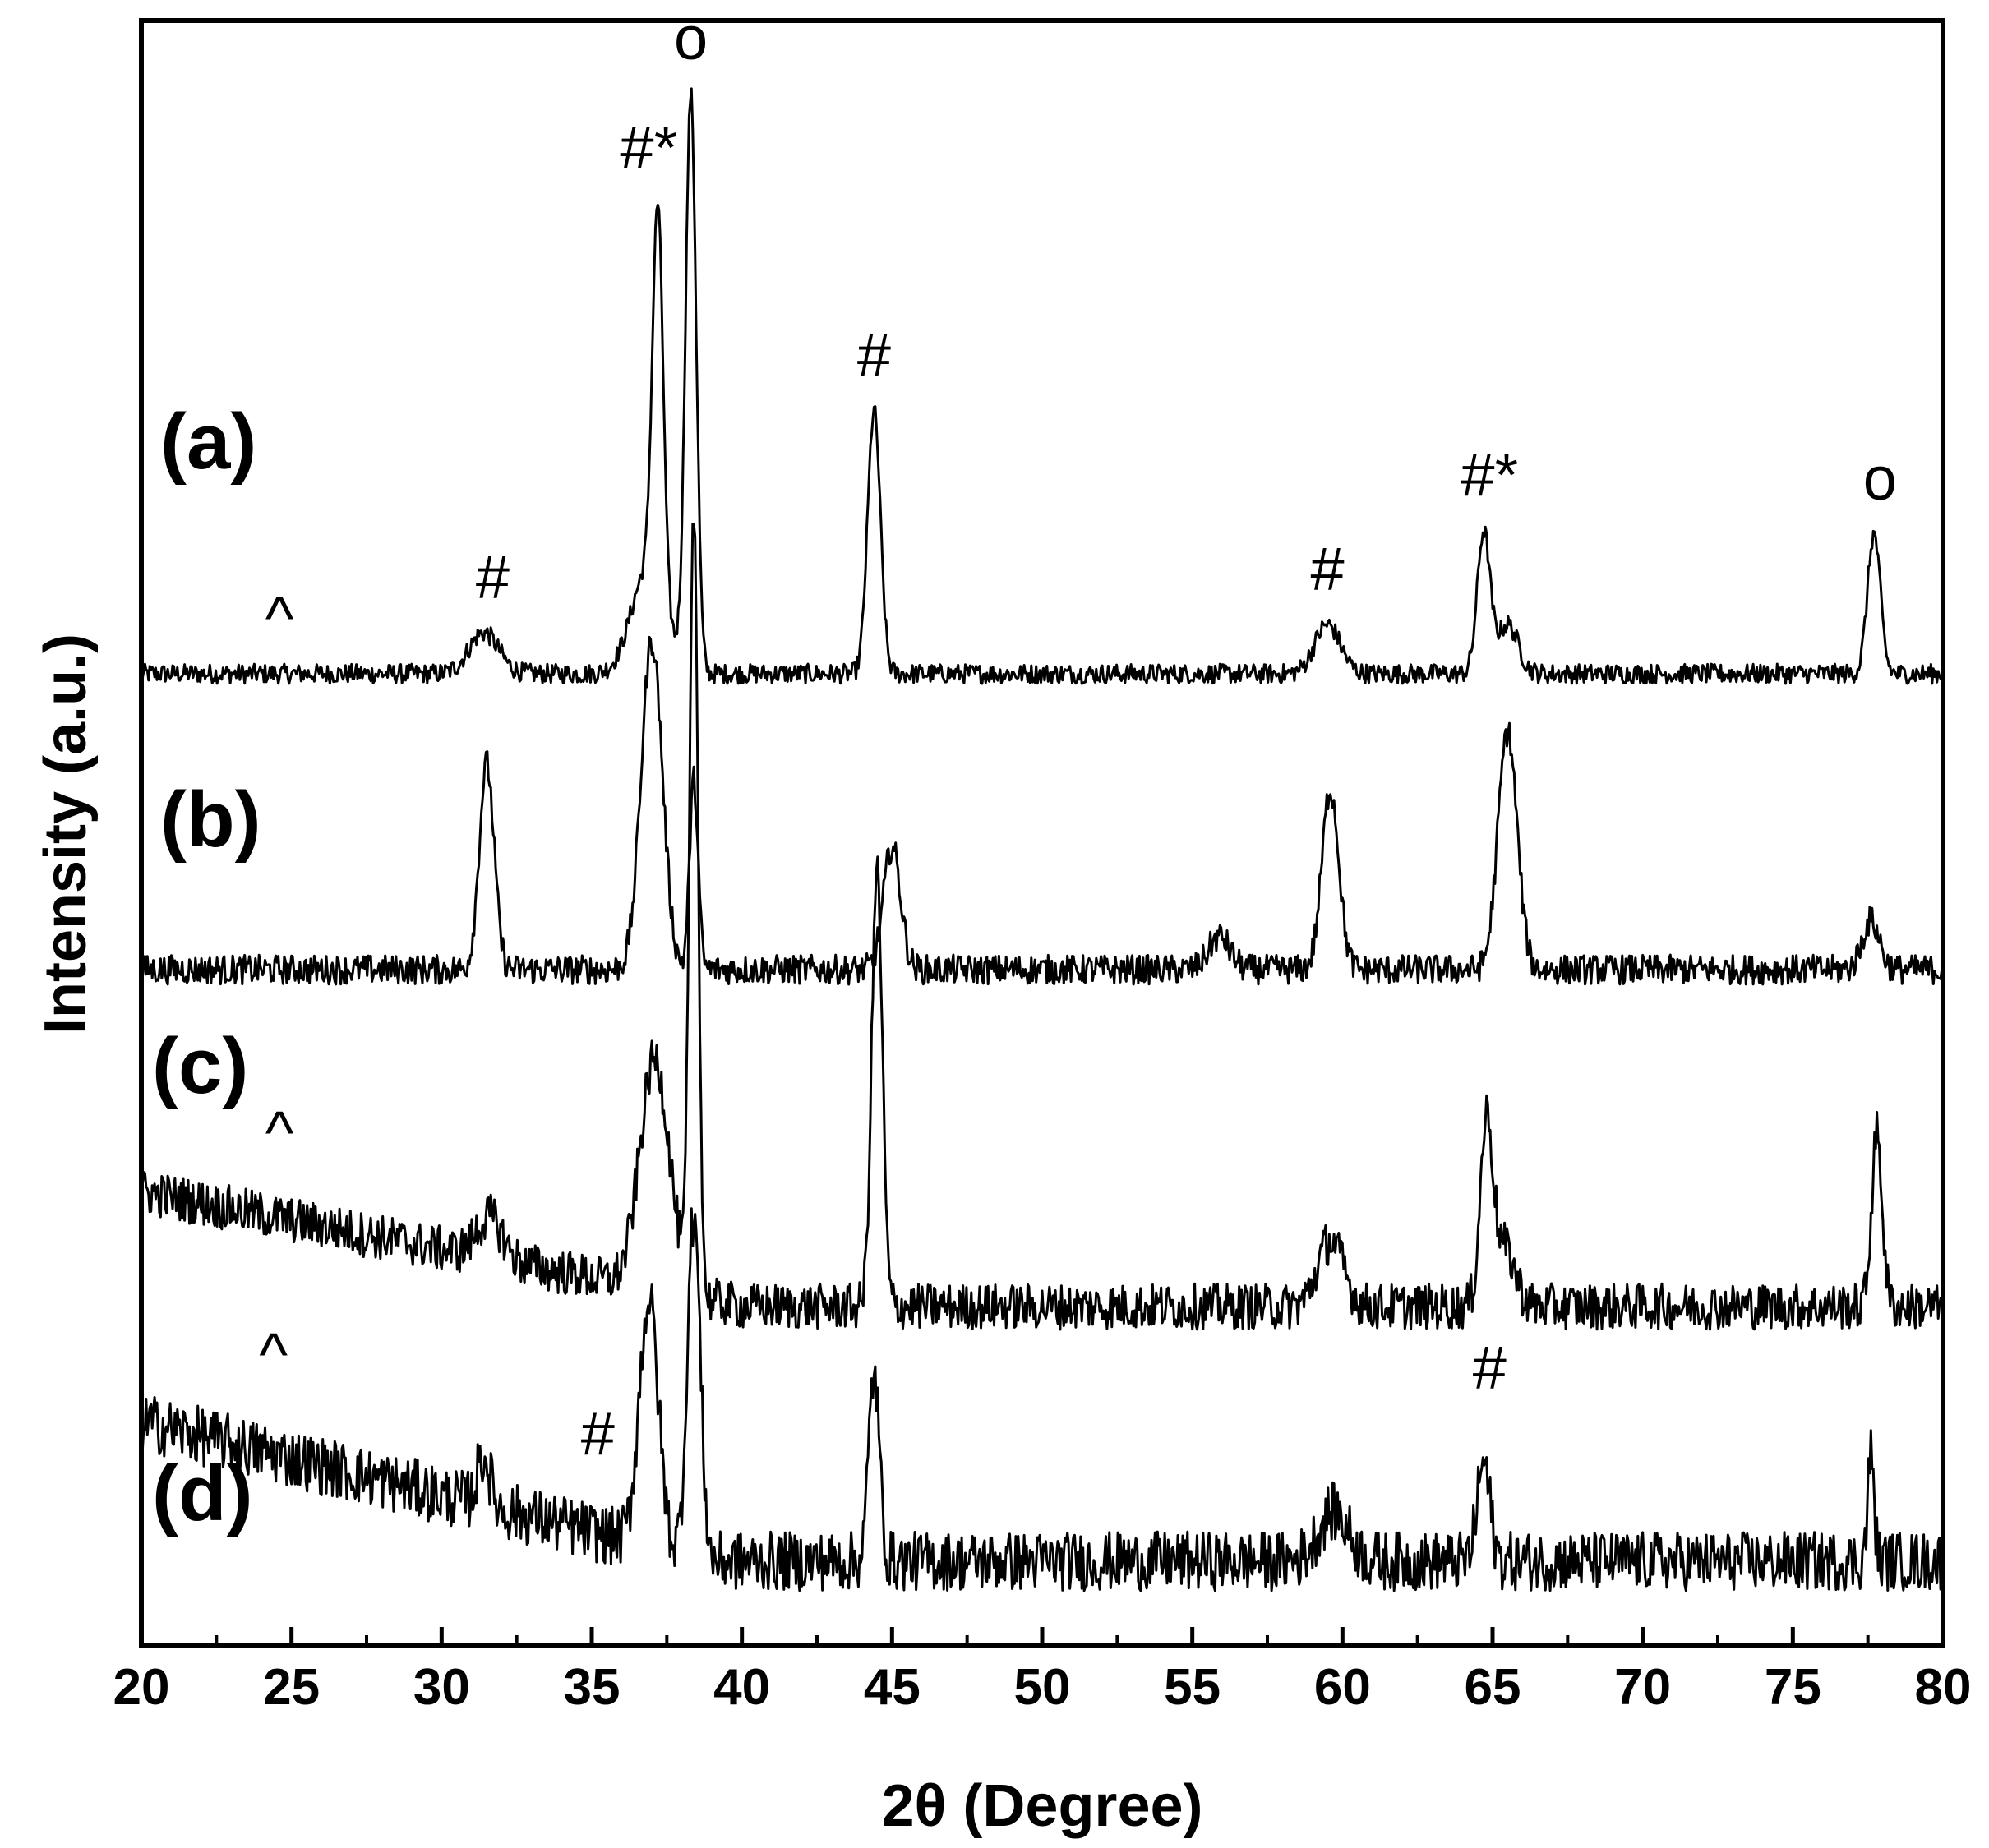 This screenshot has height=1848, width=1989. Describe the element at coordinates (1041, 1806) in the screenshot. I see `x-axis-title: 2θ (Degree)` at that location.